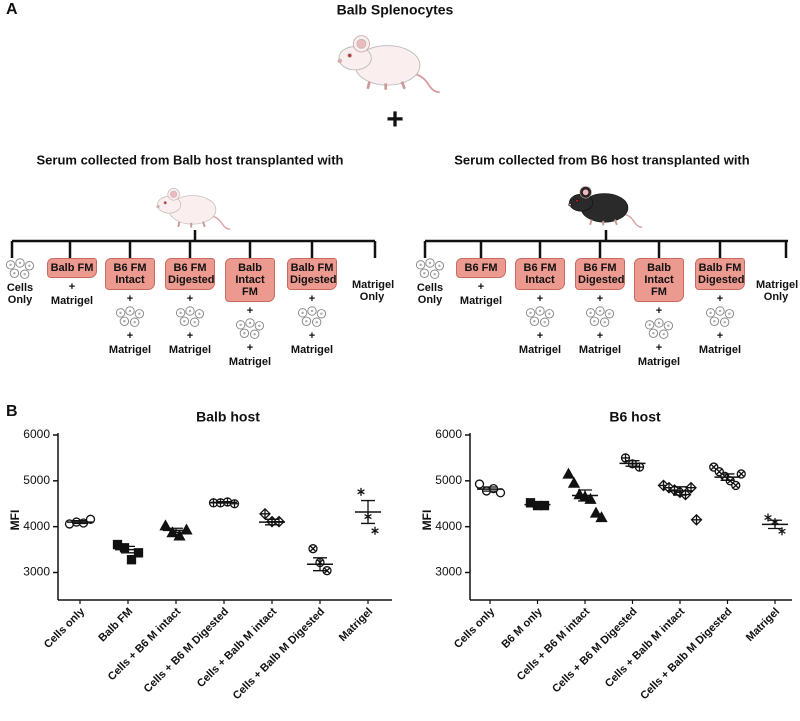 The width and height of the screenshot is (800, 721). What do you see at coordinates (12, 9) in the screenshot?
I see `panel-label: A` at bounding box center [12, 9].